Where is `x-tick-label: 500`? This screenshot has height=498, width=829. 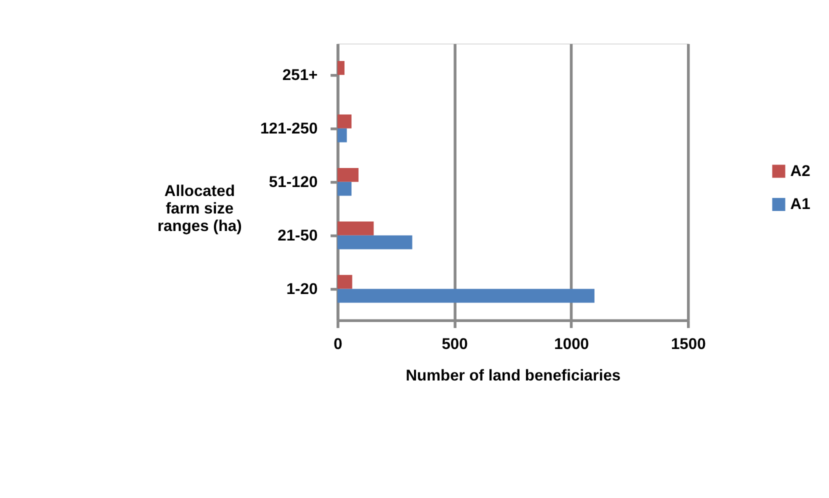 x-tick-label: 500 is located at coordinates (455, 345).